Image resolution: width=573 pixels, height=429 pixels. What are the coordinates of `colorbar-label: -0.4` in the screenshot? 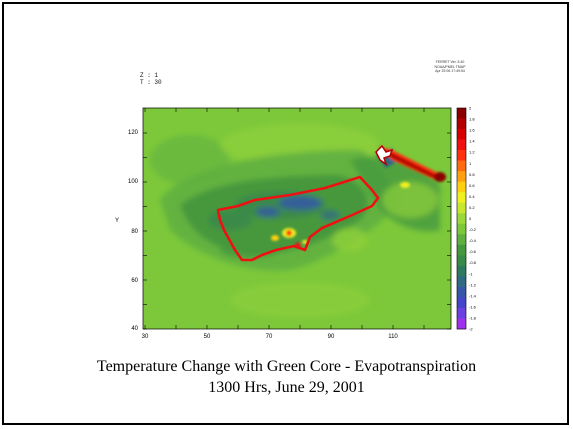 It's located at (473, 240).